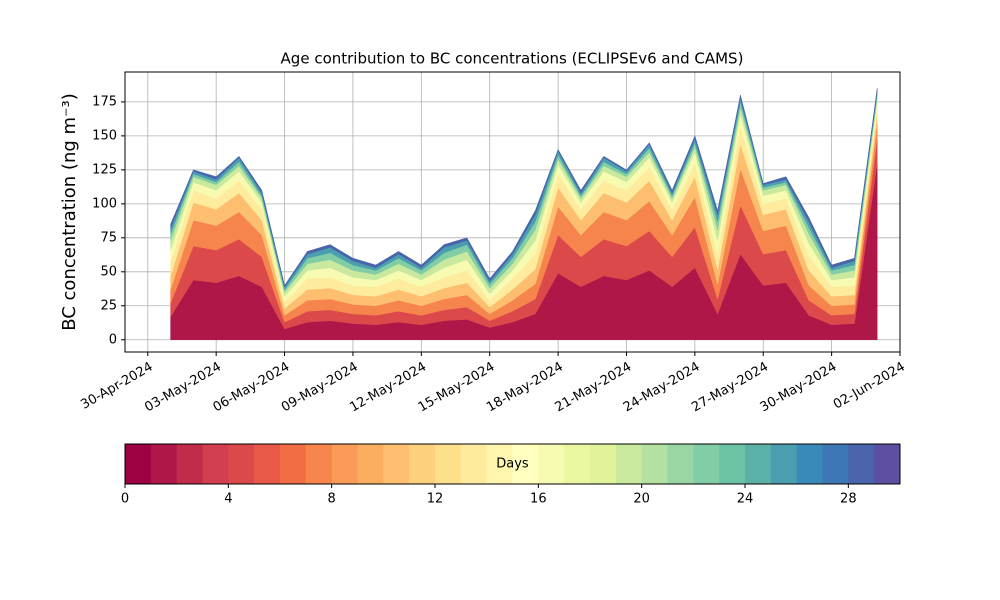 This screenshot has width=1000, height=600. I want to click on y-axis-label: BC concentration (ng m⁻³), so click(69, 212).